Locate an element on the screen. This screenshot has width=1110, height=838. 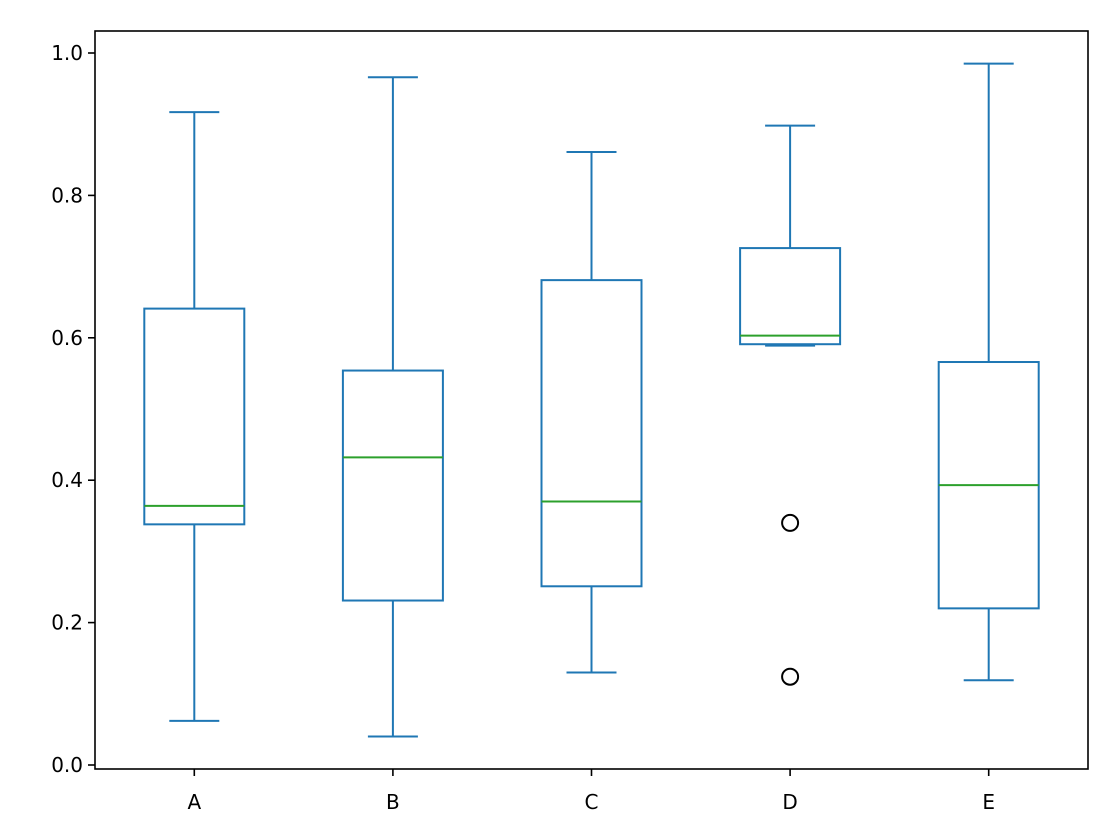
y-axis: 0.0 0.2 0.4 0.6 0.8 1.0 is located at coordinates (73, 409).